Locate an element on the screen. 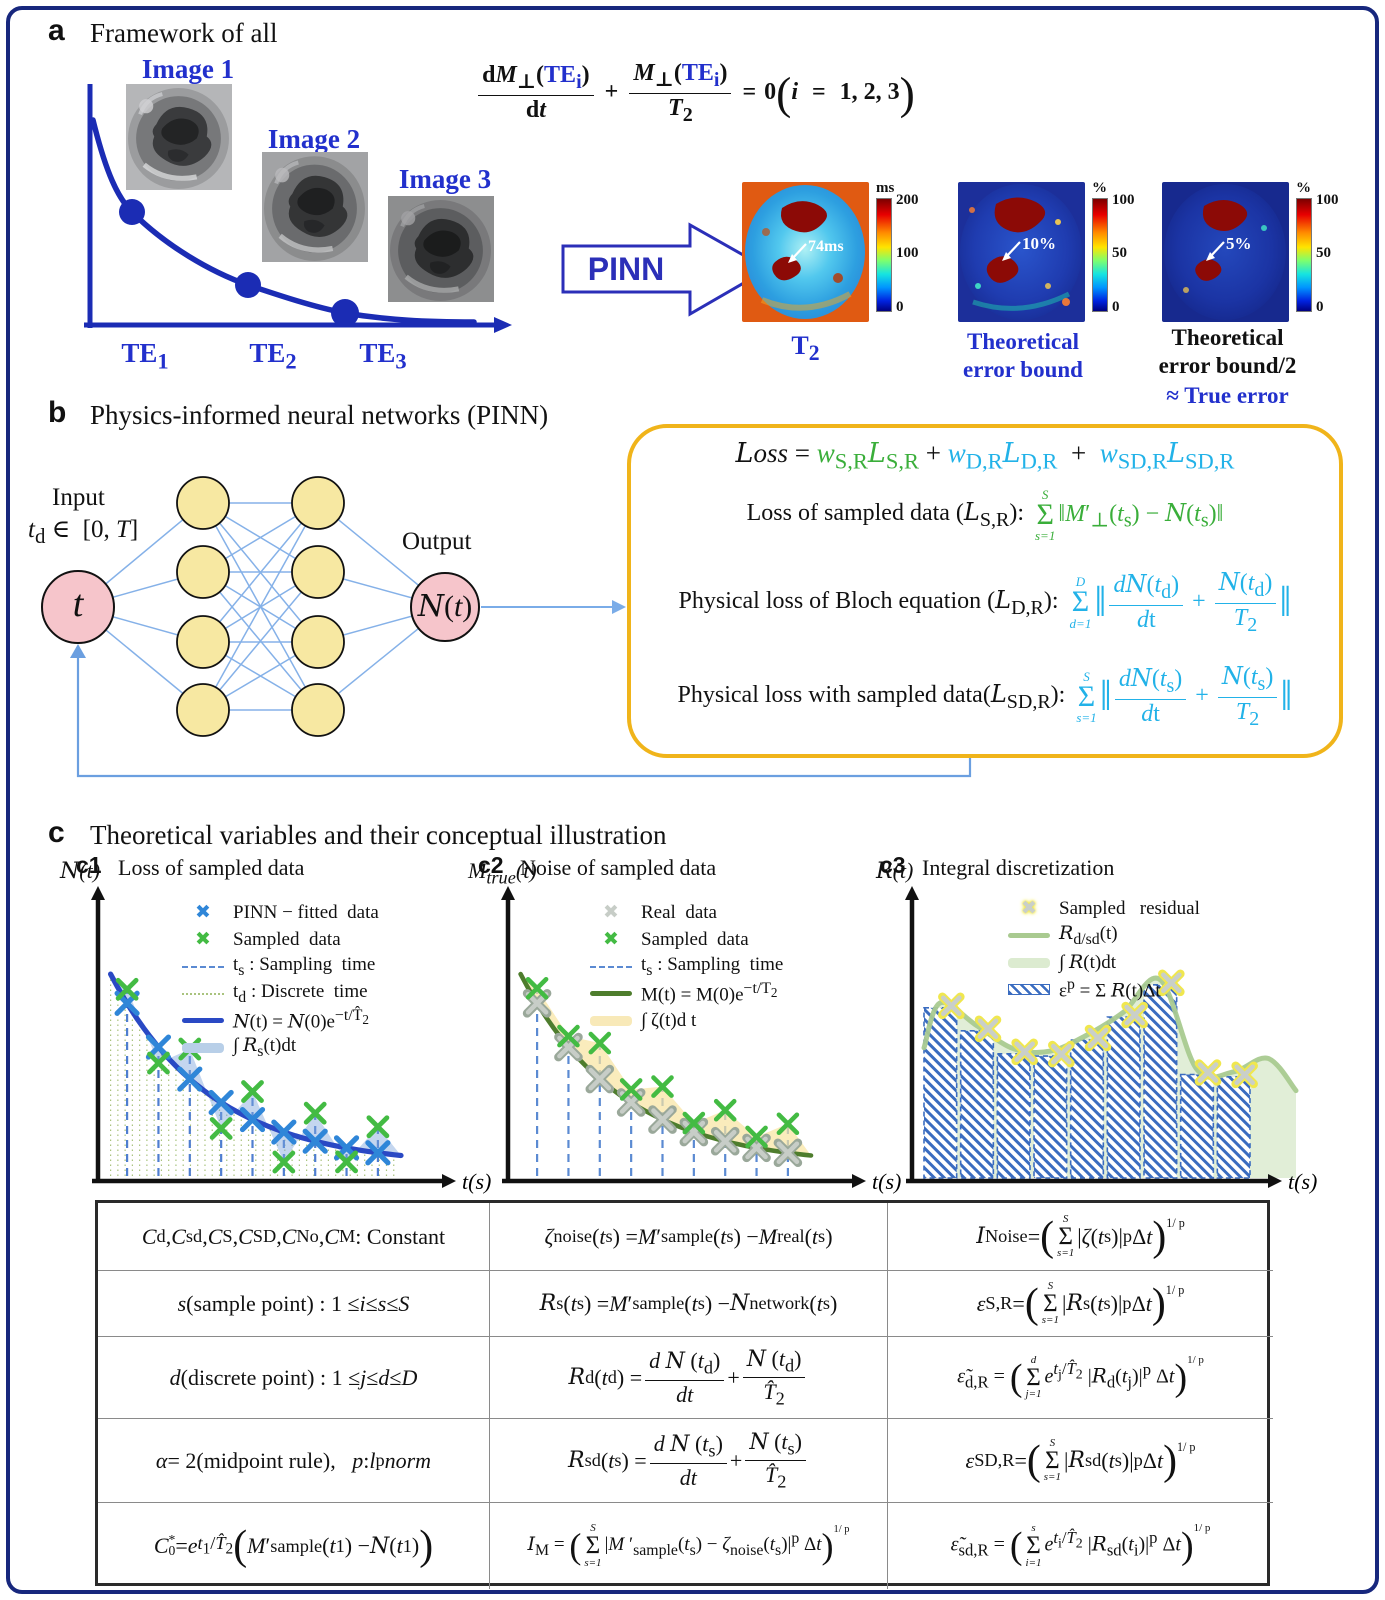 This screenshot has height=1600, width=1385. table-cell: C * 0 = e t1/T̂2 (M ′ sample(t 1) − N(t 1)) is located at coordinates (294, 1546).